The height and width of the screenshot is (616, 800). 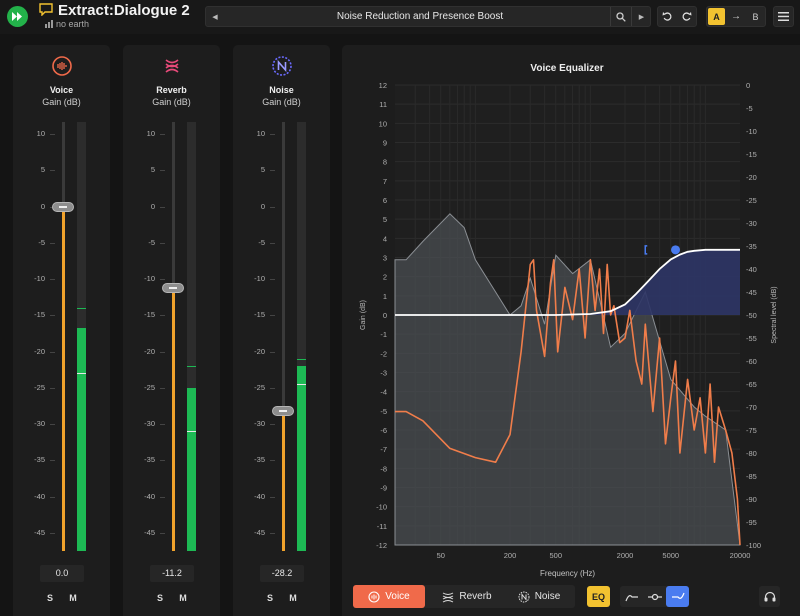 I want to click on preset-menu-button: ▶, so click(x=641, y=16).